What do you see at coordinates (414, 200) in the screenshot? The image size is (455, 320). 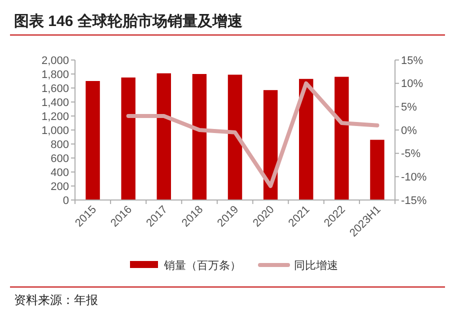 I see `y2-tick-label: -15%` at bounding box center [414, 200].